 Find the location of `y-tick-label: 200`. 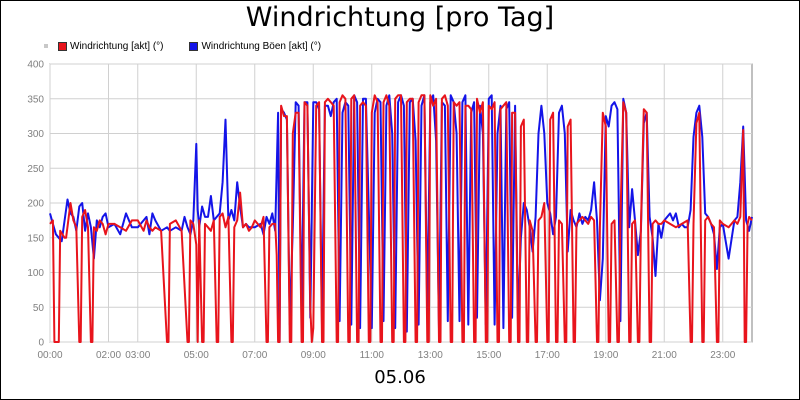

y-tick-label: 200 is located at coordinates (35, 204).